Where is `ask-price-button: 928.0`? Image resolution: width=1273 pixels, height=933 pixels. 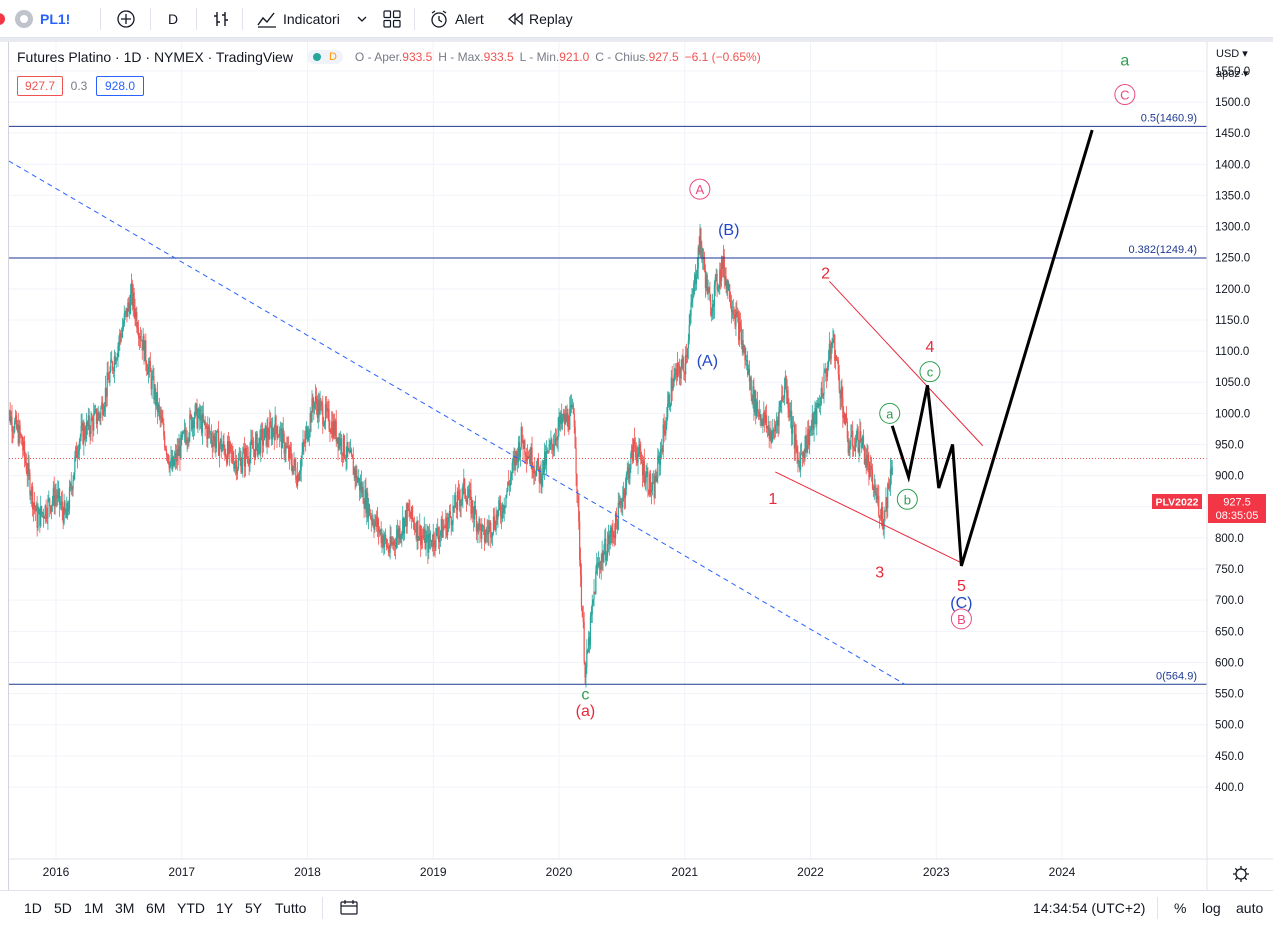
ask-price-button: 928.0 is located at coordinates (120, 86).